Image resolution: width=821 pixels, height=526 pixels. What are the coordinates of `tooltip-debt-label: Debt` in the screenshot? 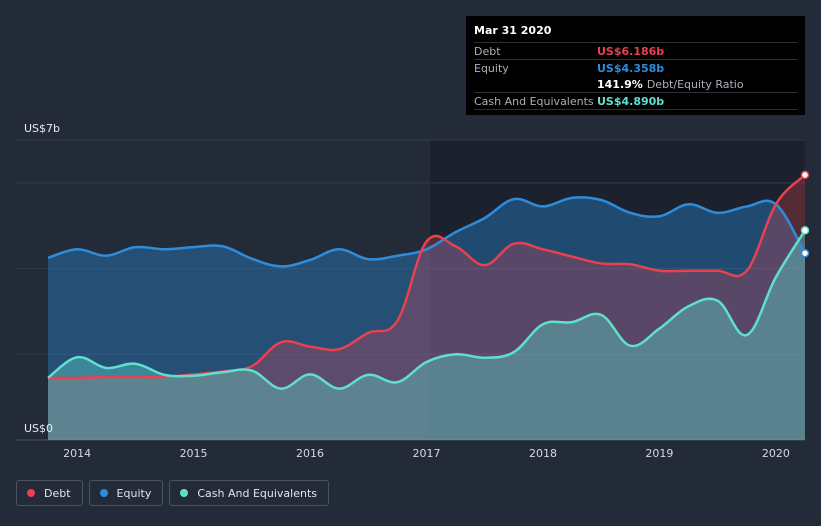 It's located at (487, 51).